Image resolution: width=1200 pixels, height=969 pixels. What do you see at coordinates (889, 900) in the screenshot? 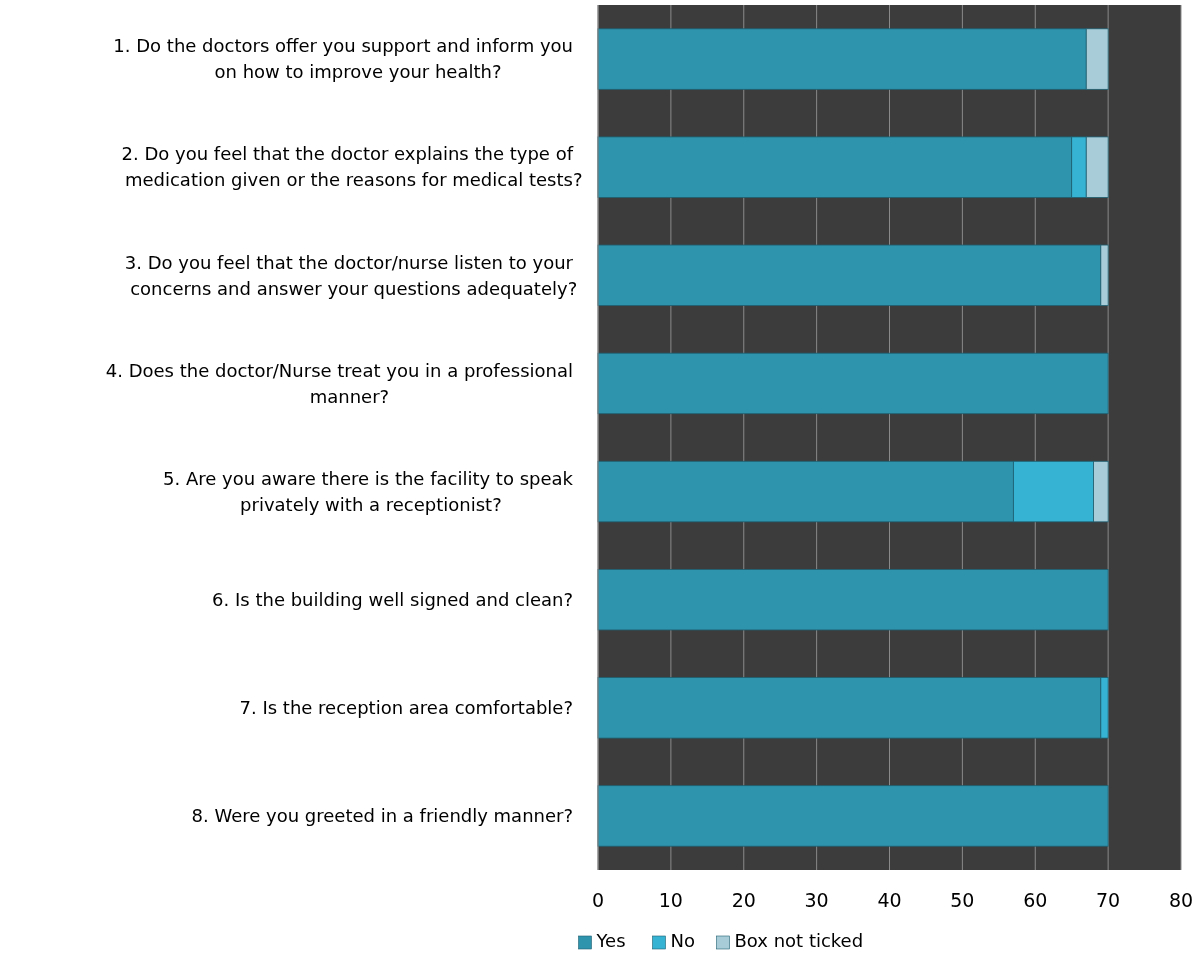
I see `x-tick-label: 40` at bounding box center [889, 900].